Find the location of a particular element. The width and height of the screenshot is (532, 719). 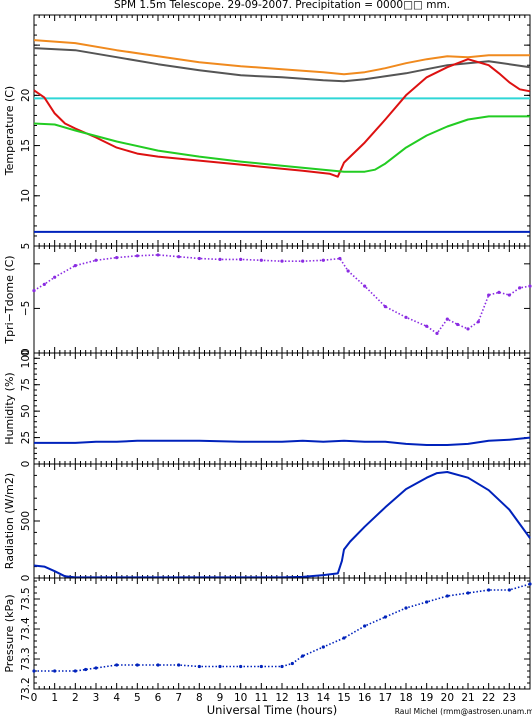

x-tick-label: 12 is located at coordinates (281, 698).